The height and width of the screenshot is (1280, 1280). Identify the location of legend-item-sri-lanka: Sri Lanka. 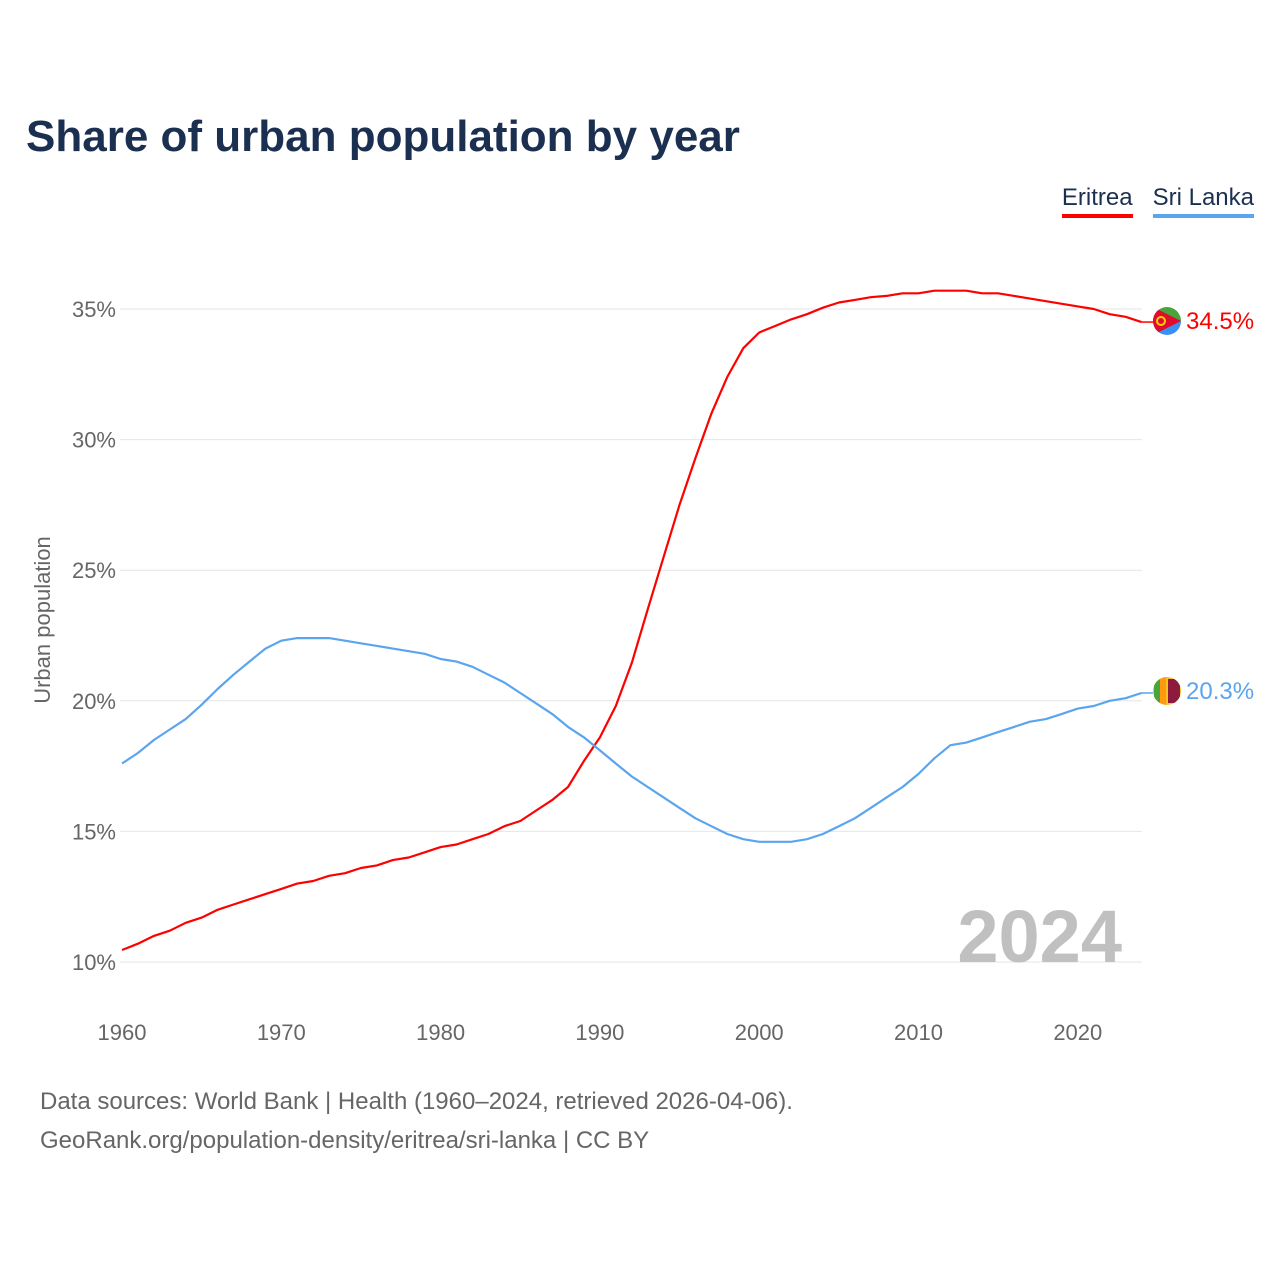
(1203, 201).